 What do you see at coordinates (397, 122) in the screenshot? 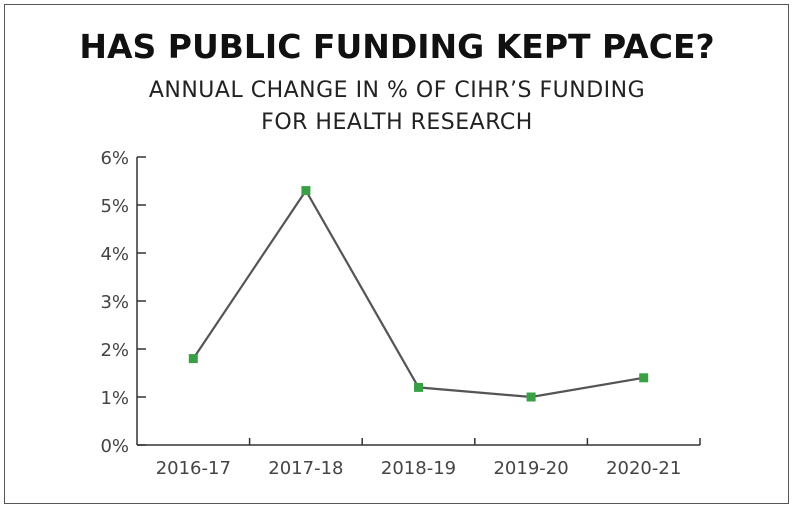
I see `chart-subtitle-line-2: FOR HEALTH RESEARCH` at bounding box center [397, 122].